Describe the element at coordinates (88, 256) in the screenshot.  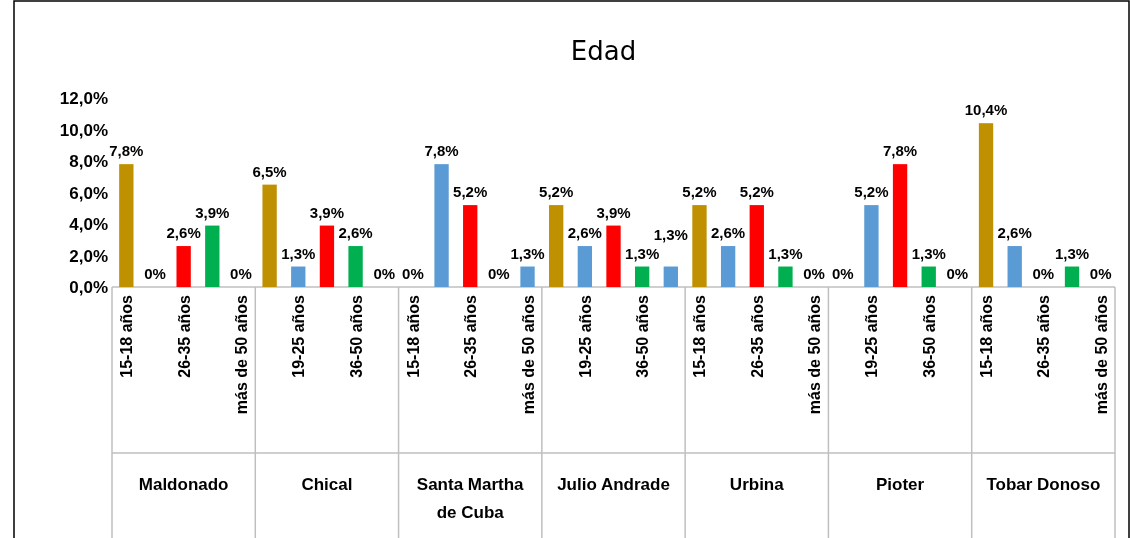
I see `y-tick-label: 2,0%` at that location.